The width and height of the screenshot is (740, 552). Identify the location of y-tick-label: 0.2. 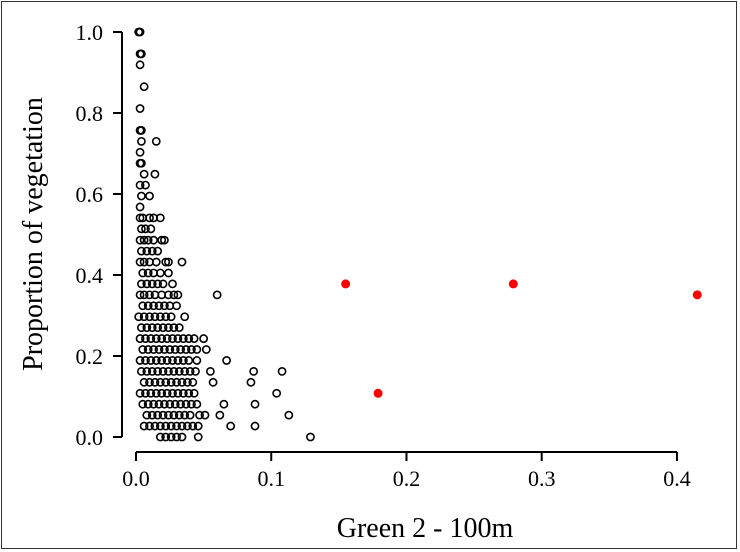
(90, 356).